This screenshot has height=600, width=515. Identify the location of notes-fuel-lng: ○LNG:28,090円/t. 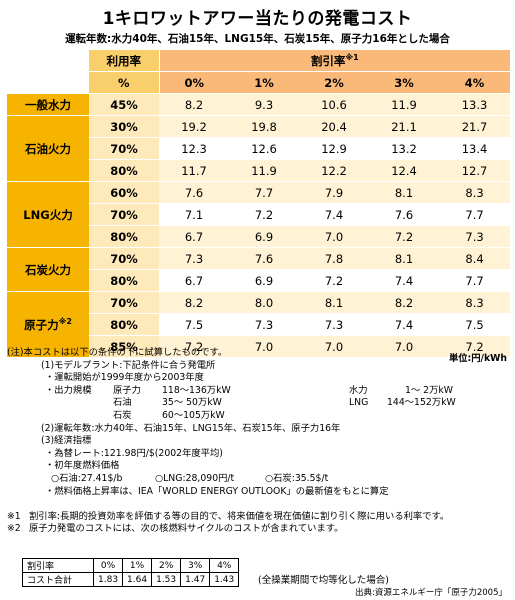
(195, 478).